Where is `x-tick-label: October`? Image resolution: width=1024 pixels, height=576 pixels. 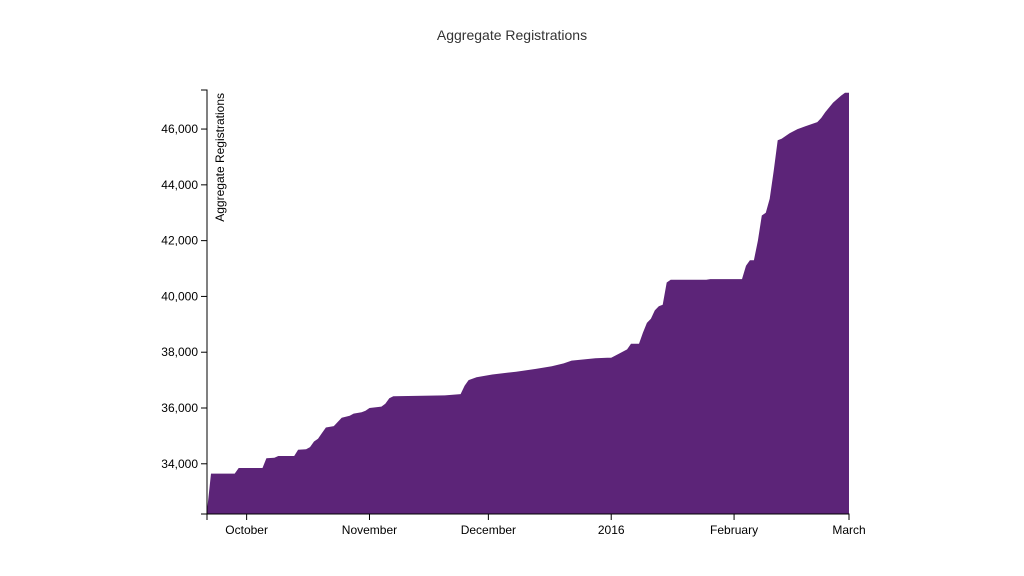 x-tick-label: October is located at coordinates (246, 530).